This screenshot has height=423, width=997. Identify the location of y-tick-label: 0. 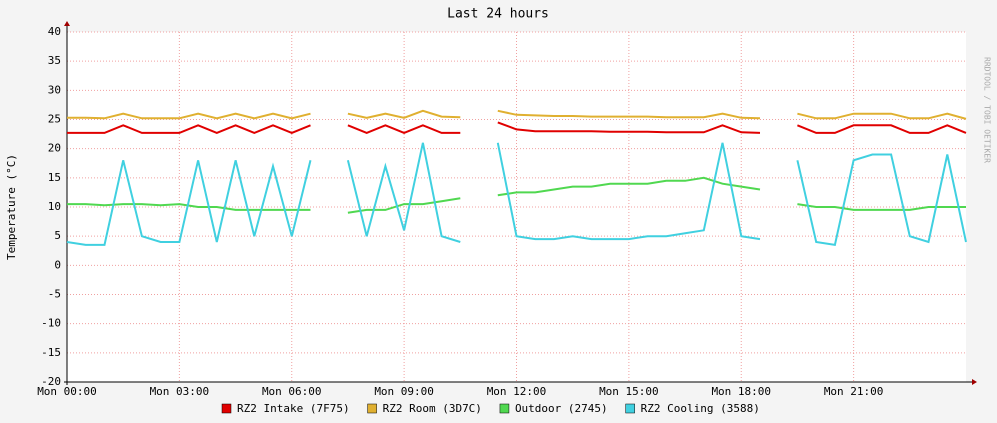
(57, 264).